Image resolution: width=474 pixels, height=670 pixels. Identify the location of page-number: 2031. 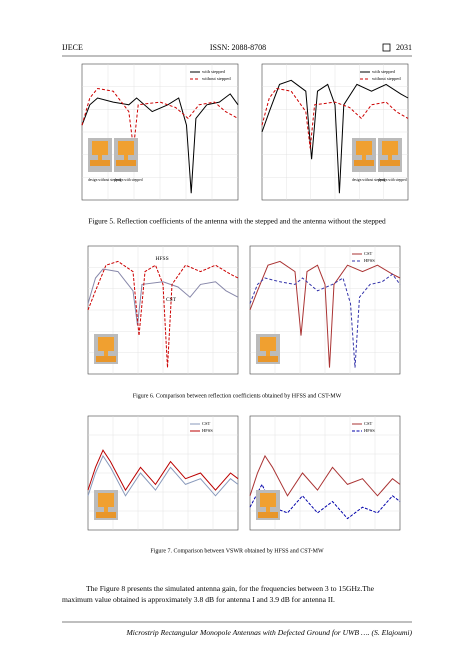
(404, 47).